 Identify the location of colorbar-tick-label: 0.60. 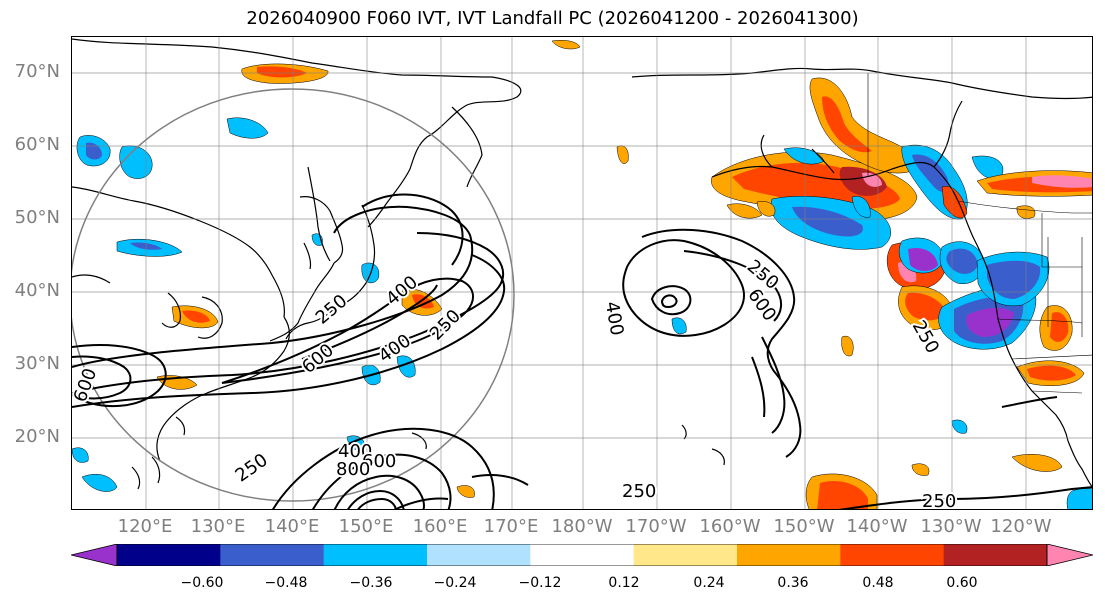
(962, 583).